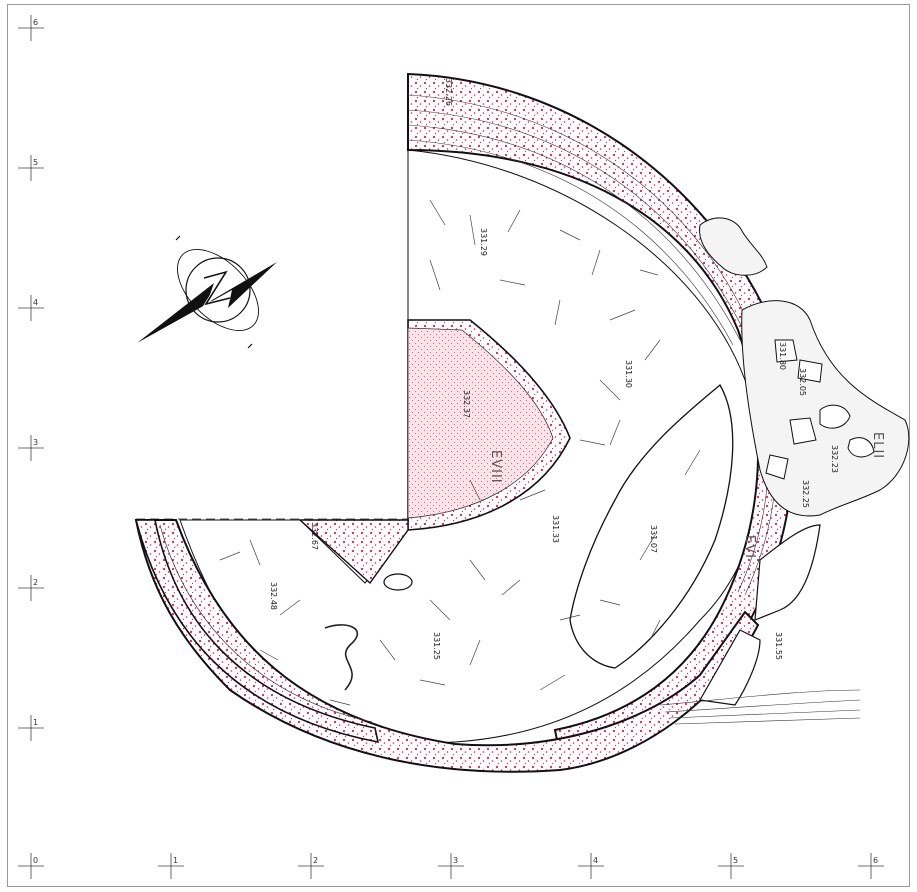 The width and height of the screenshot is (917, 892). I want to click on x-tick-6: 6, so click(875, 860).